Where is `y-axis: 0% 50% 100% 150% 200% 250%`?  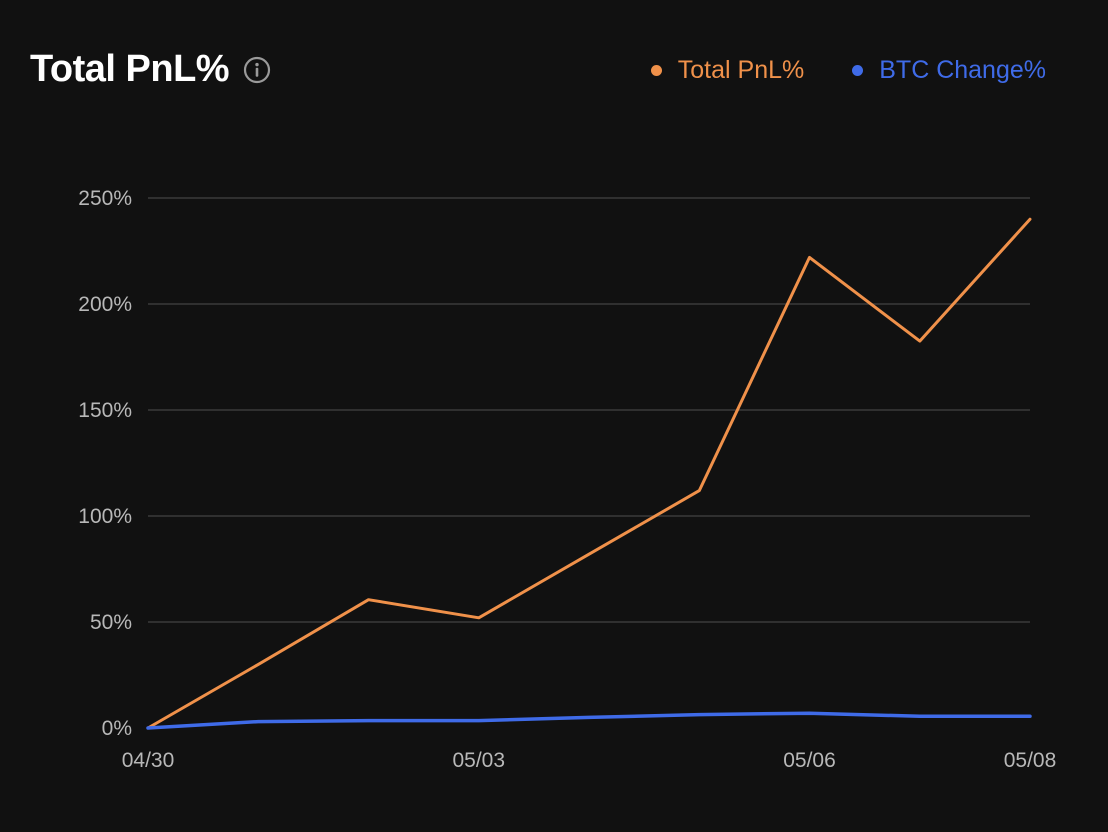
y-axis: 0% 50% 100% 150% 200% 250% is located at coordinates (105, 463).